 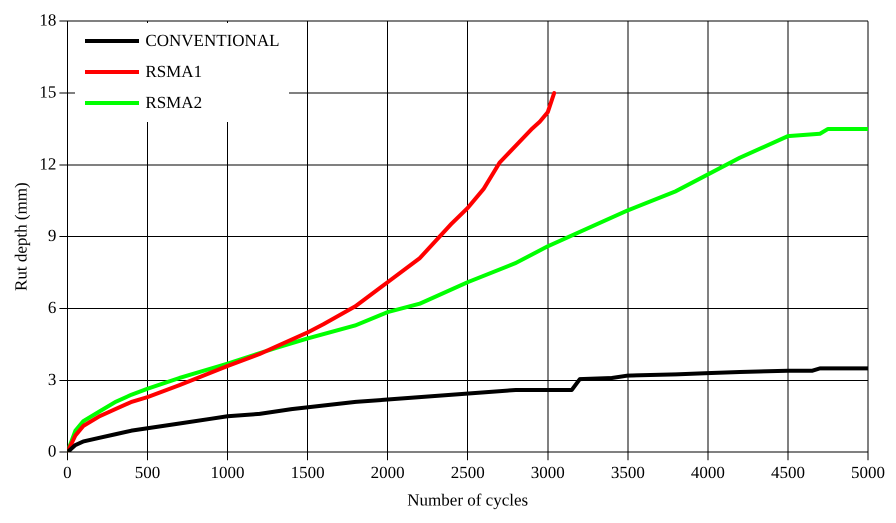 I want to click on y-tick-label: 18, so click(x=47, y=20).